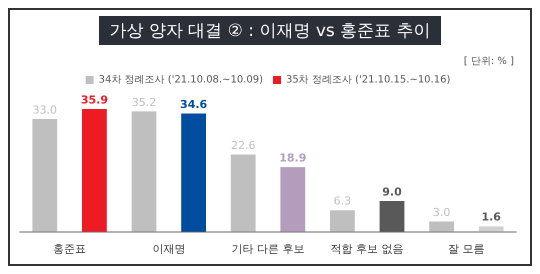 The height and width of the screenshot is (274, 540). What do you see at coordinates (392, 191) in the screenshot?
I see `data-label: 9.0` at bounding box center [392, 191].